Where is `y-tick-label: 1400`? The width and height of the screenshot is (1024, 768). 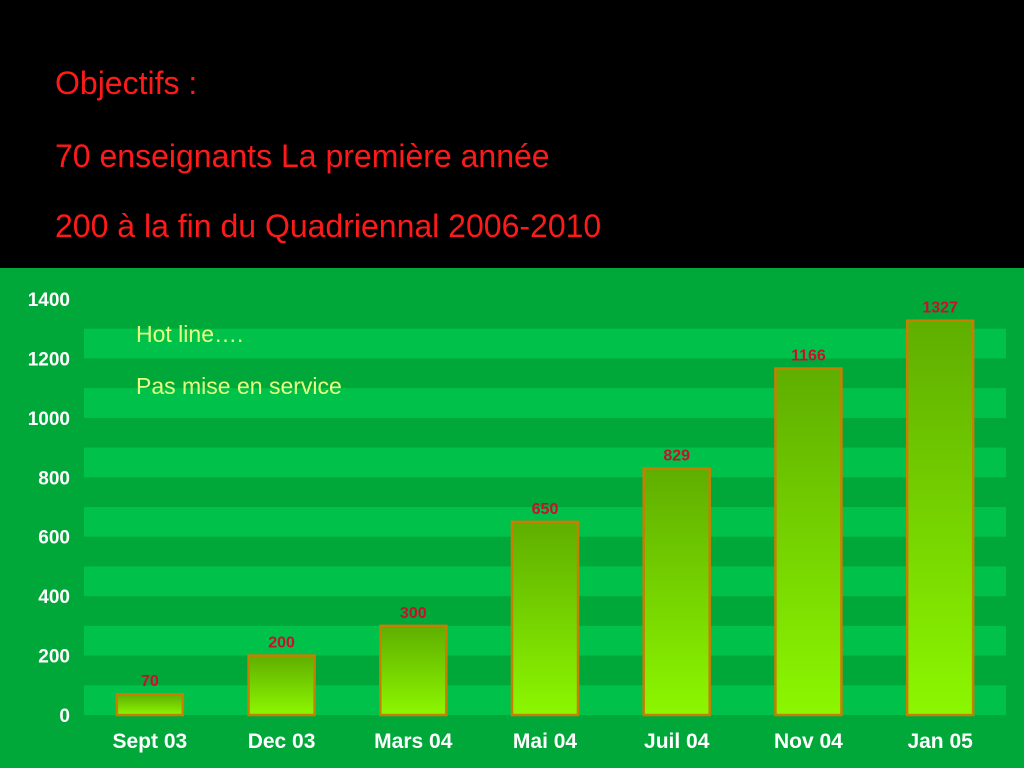
y-tick-label: 1400 is located at coordinates (49, 300).